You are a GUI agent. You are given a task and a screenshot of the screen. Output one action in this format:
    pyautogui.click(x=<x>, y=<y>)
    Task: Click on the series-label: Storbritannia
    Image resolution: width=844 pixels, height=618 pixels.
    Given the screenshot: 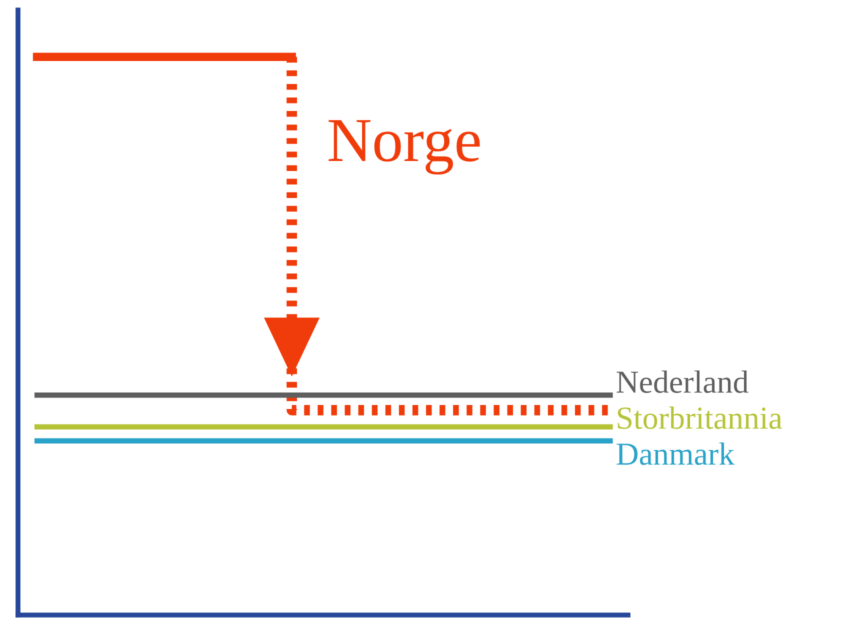 What is the action you would take?
    pyautogui.click(x=700, y=417)
    